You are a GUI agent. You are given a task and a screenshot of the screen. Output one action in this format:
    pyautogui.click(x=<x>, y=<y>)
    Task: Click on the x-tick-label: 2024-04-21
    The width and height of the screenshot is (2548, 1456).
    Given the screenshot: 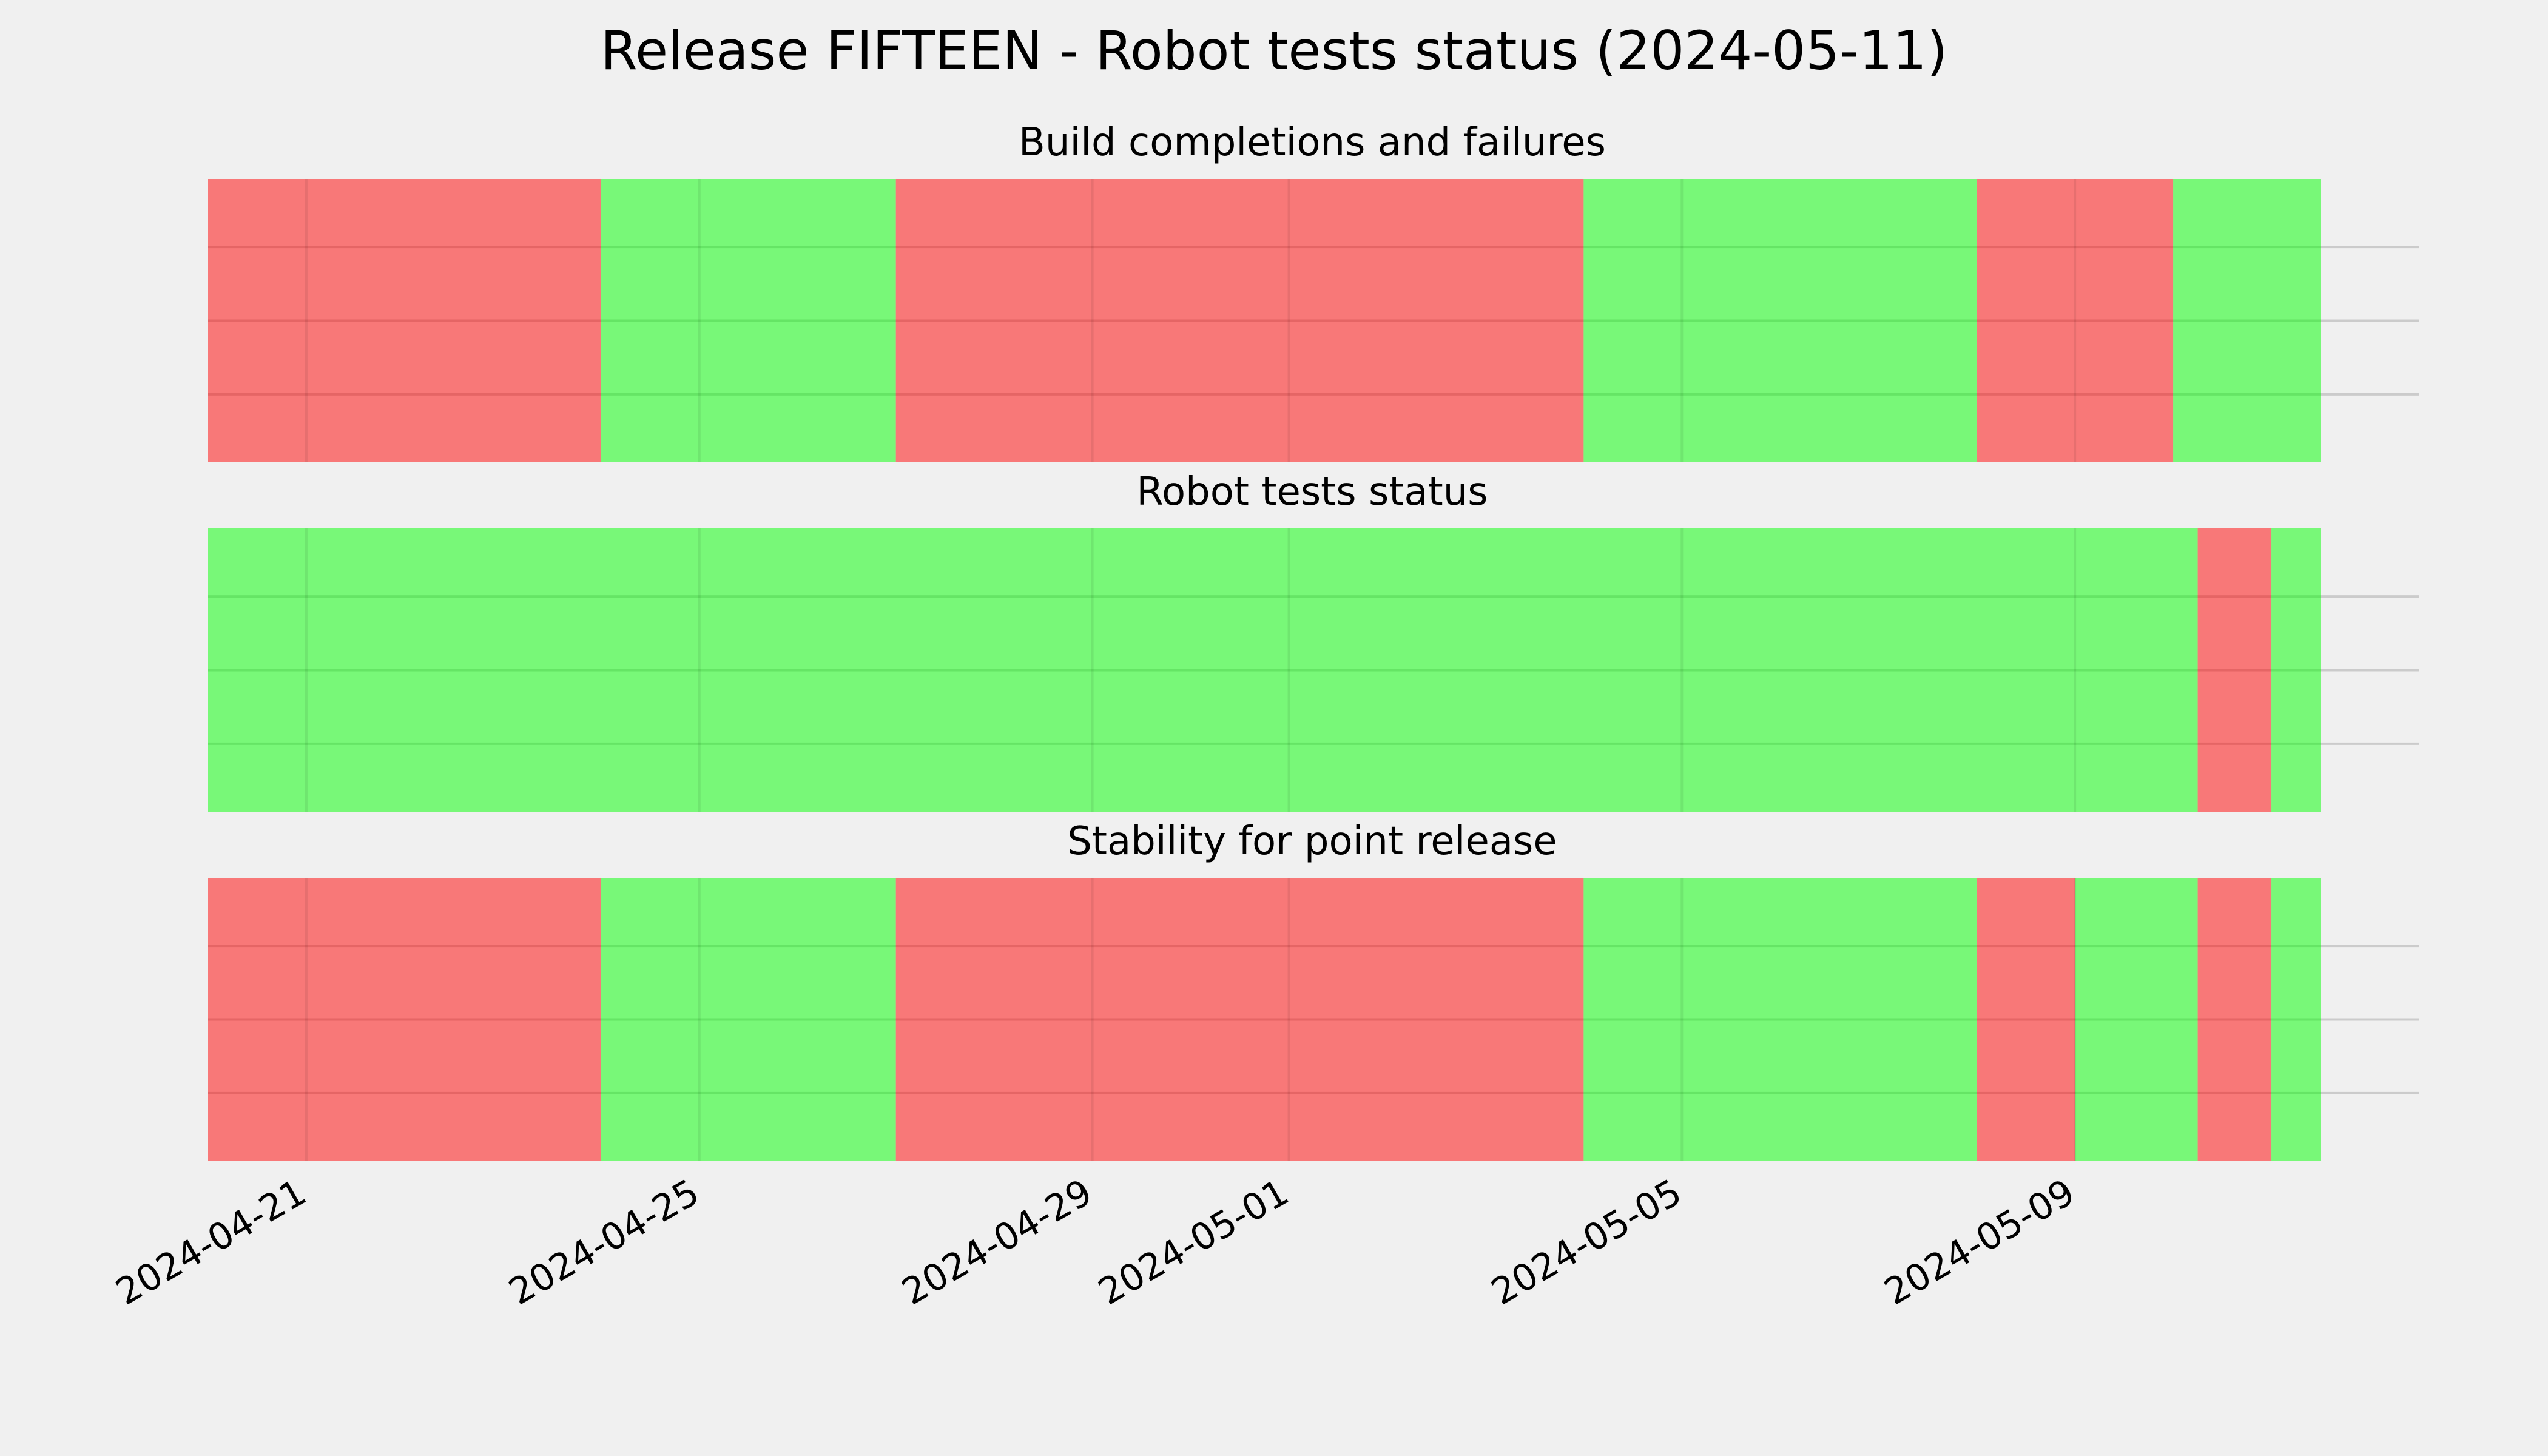 What is the action you would take?
    pyautogui.click(x=211, y=1242)
    